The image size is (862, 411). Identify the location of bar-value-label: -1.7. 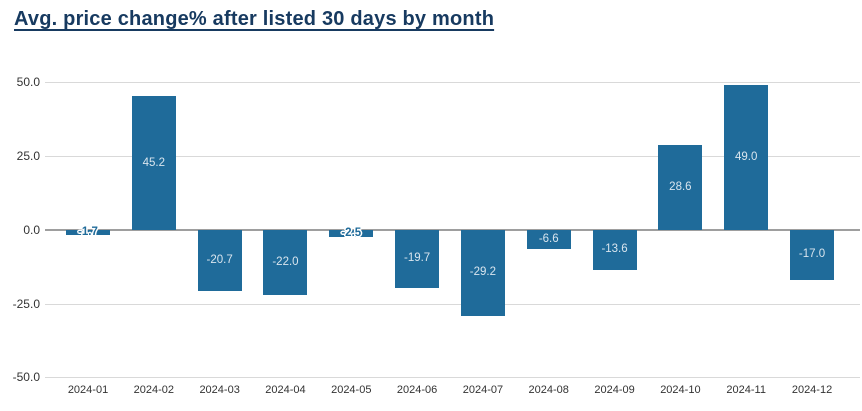
(88, 231).